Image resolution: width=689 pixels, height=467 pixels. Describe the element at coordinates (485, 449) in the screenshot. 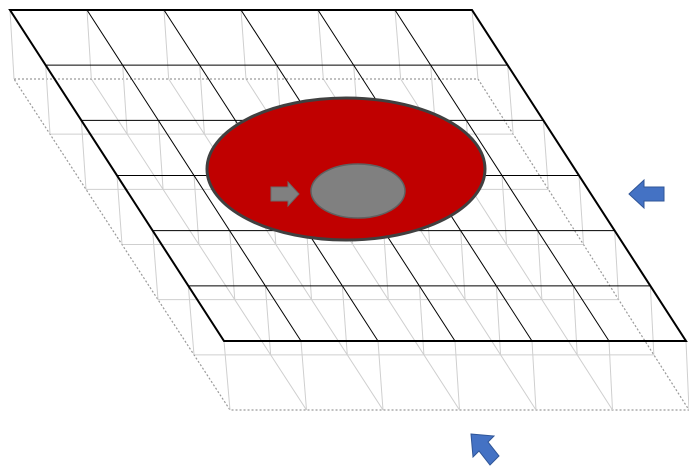

I see `arrow-up-left-icon` at that location.